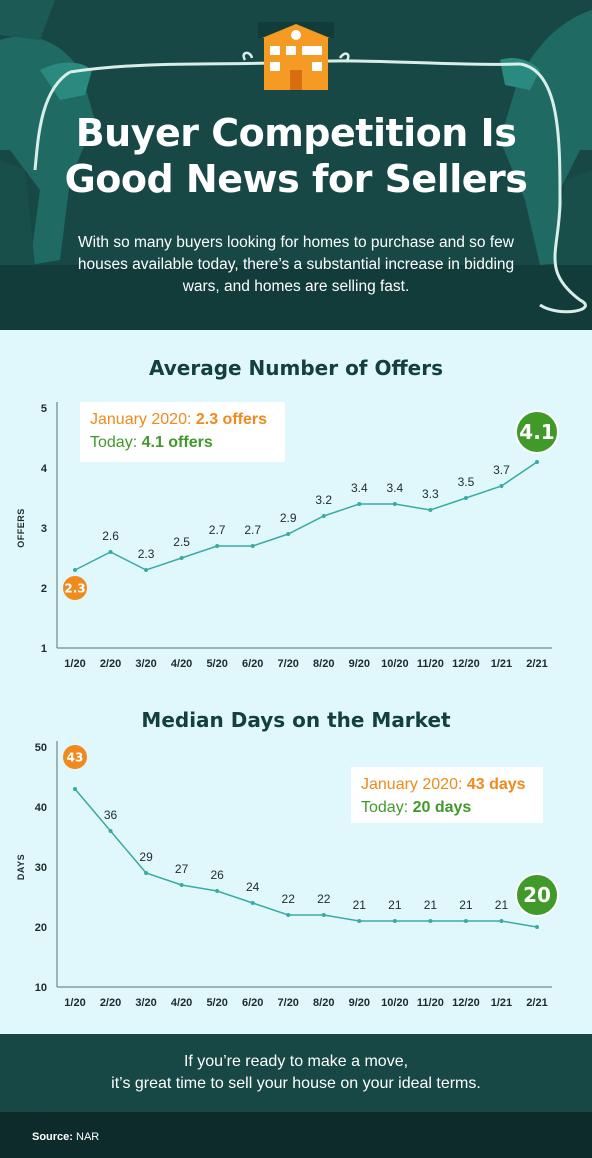 The height and width of the screenshot is (1158, 592). What do you see at coordinates (323, 500) in the screenshot?
I see `data-label: 3.2` at bounding box center [323, 500].